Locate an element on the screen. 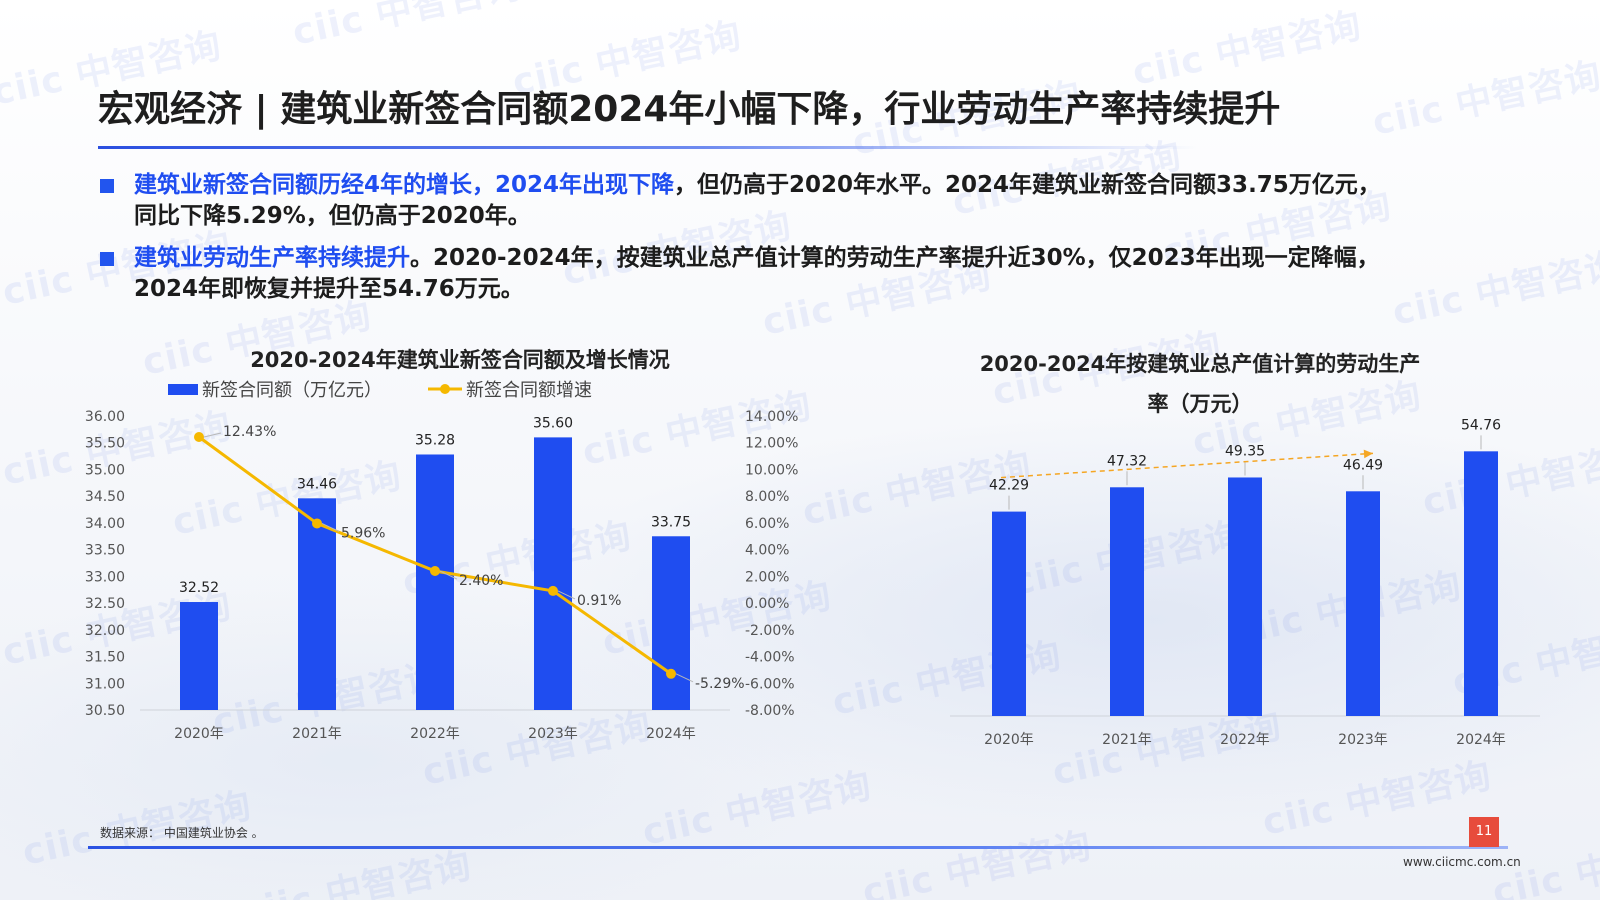  y-left-tick-label: 35.00 is located at coordinates (105, 470).